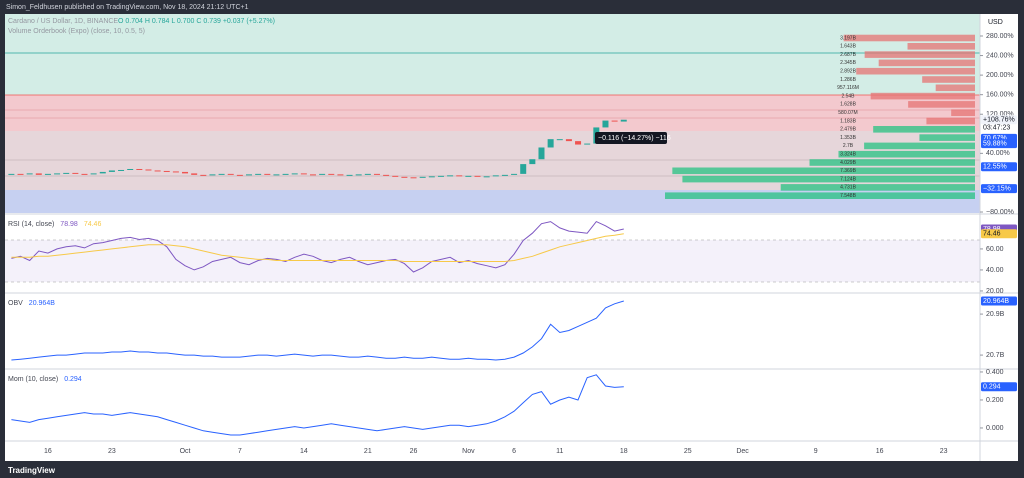 This screenshot has width=1024, height=478. What do you see at coordinates (992, 234) in the screenshot?
I see `last-value-marker-text: 74.46` at bounding box center [992, 234].